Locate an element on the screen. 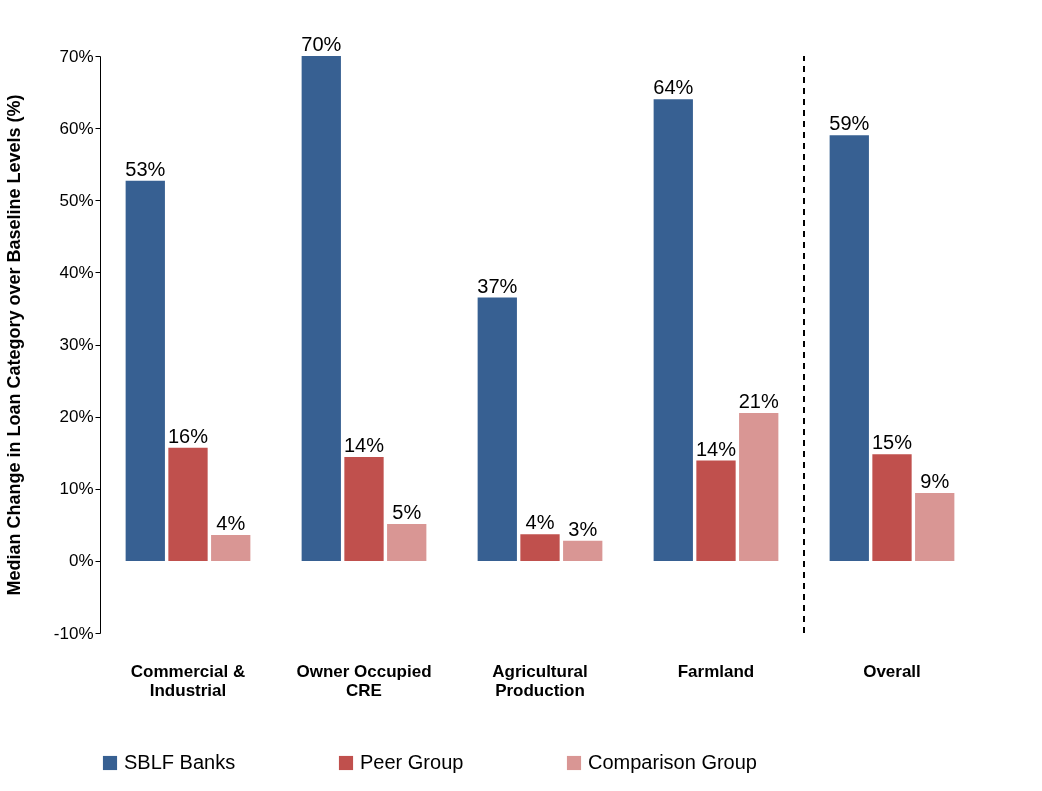 The width and height of the screenshot is (1042, 791). x-tick-label: Owner Occupied CRE is located at coordinates (364, 680).